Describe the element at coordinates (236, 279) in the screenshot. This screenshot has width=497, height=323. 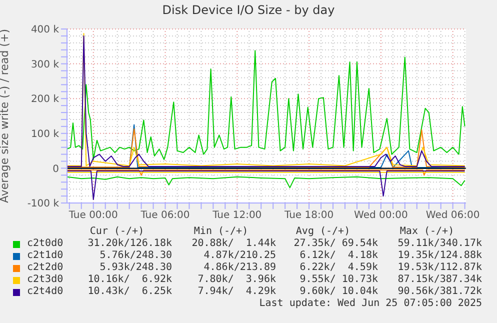
I see `text: 7.80k/ 3.96k` at that location.